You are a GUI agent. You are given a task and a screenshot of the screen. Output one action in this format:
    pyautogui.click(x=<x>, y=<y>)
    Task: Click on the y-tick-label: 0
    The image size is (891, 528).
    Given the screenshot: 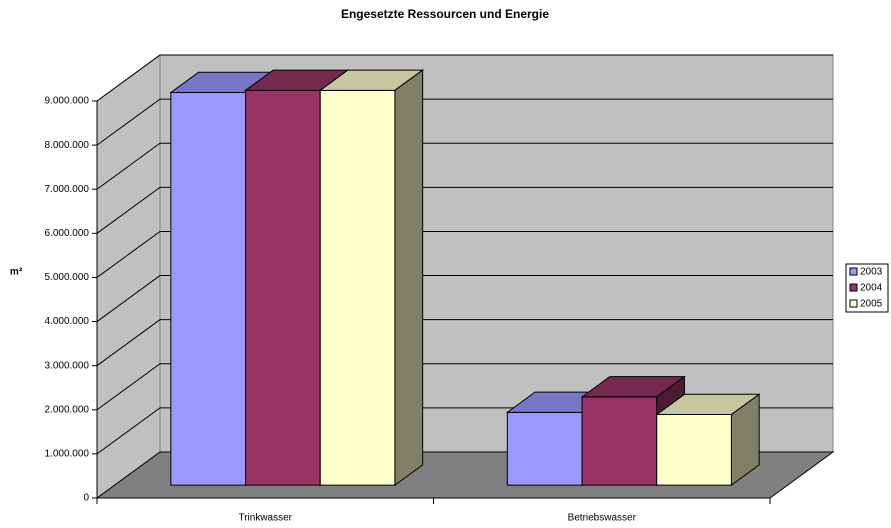 What is the action you would take?
    pyautogui.click(x=86, y=498)
    